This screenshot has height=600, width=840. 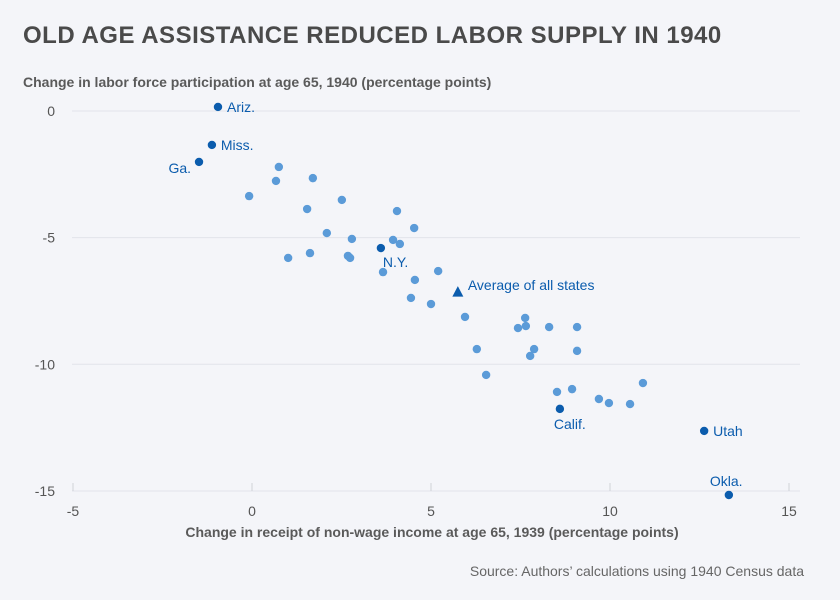 I want to click on x-tick-label: 0, so click(x=252, y=511).